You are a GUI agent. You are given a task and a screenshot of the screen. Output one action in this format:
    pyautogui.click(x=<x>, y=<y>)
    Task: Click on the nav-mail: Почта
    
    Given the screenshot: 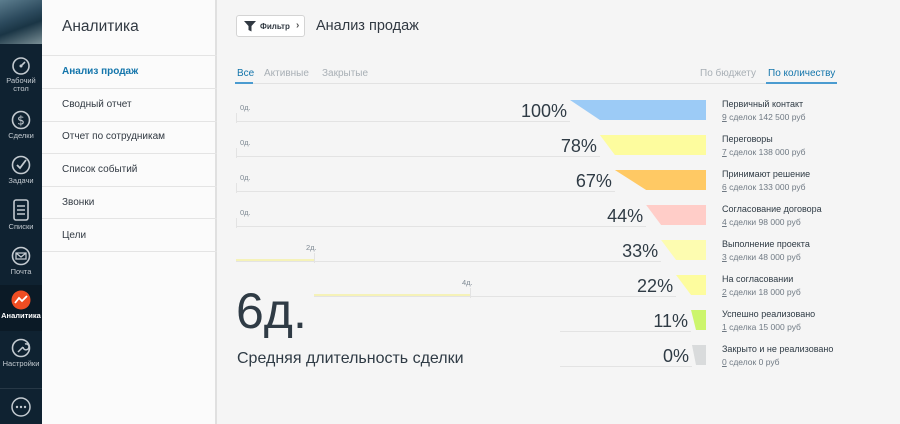 What is the action you would take?
    pyautogui.click(x=21, y=264)
    